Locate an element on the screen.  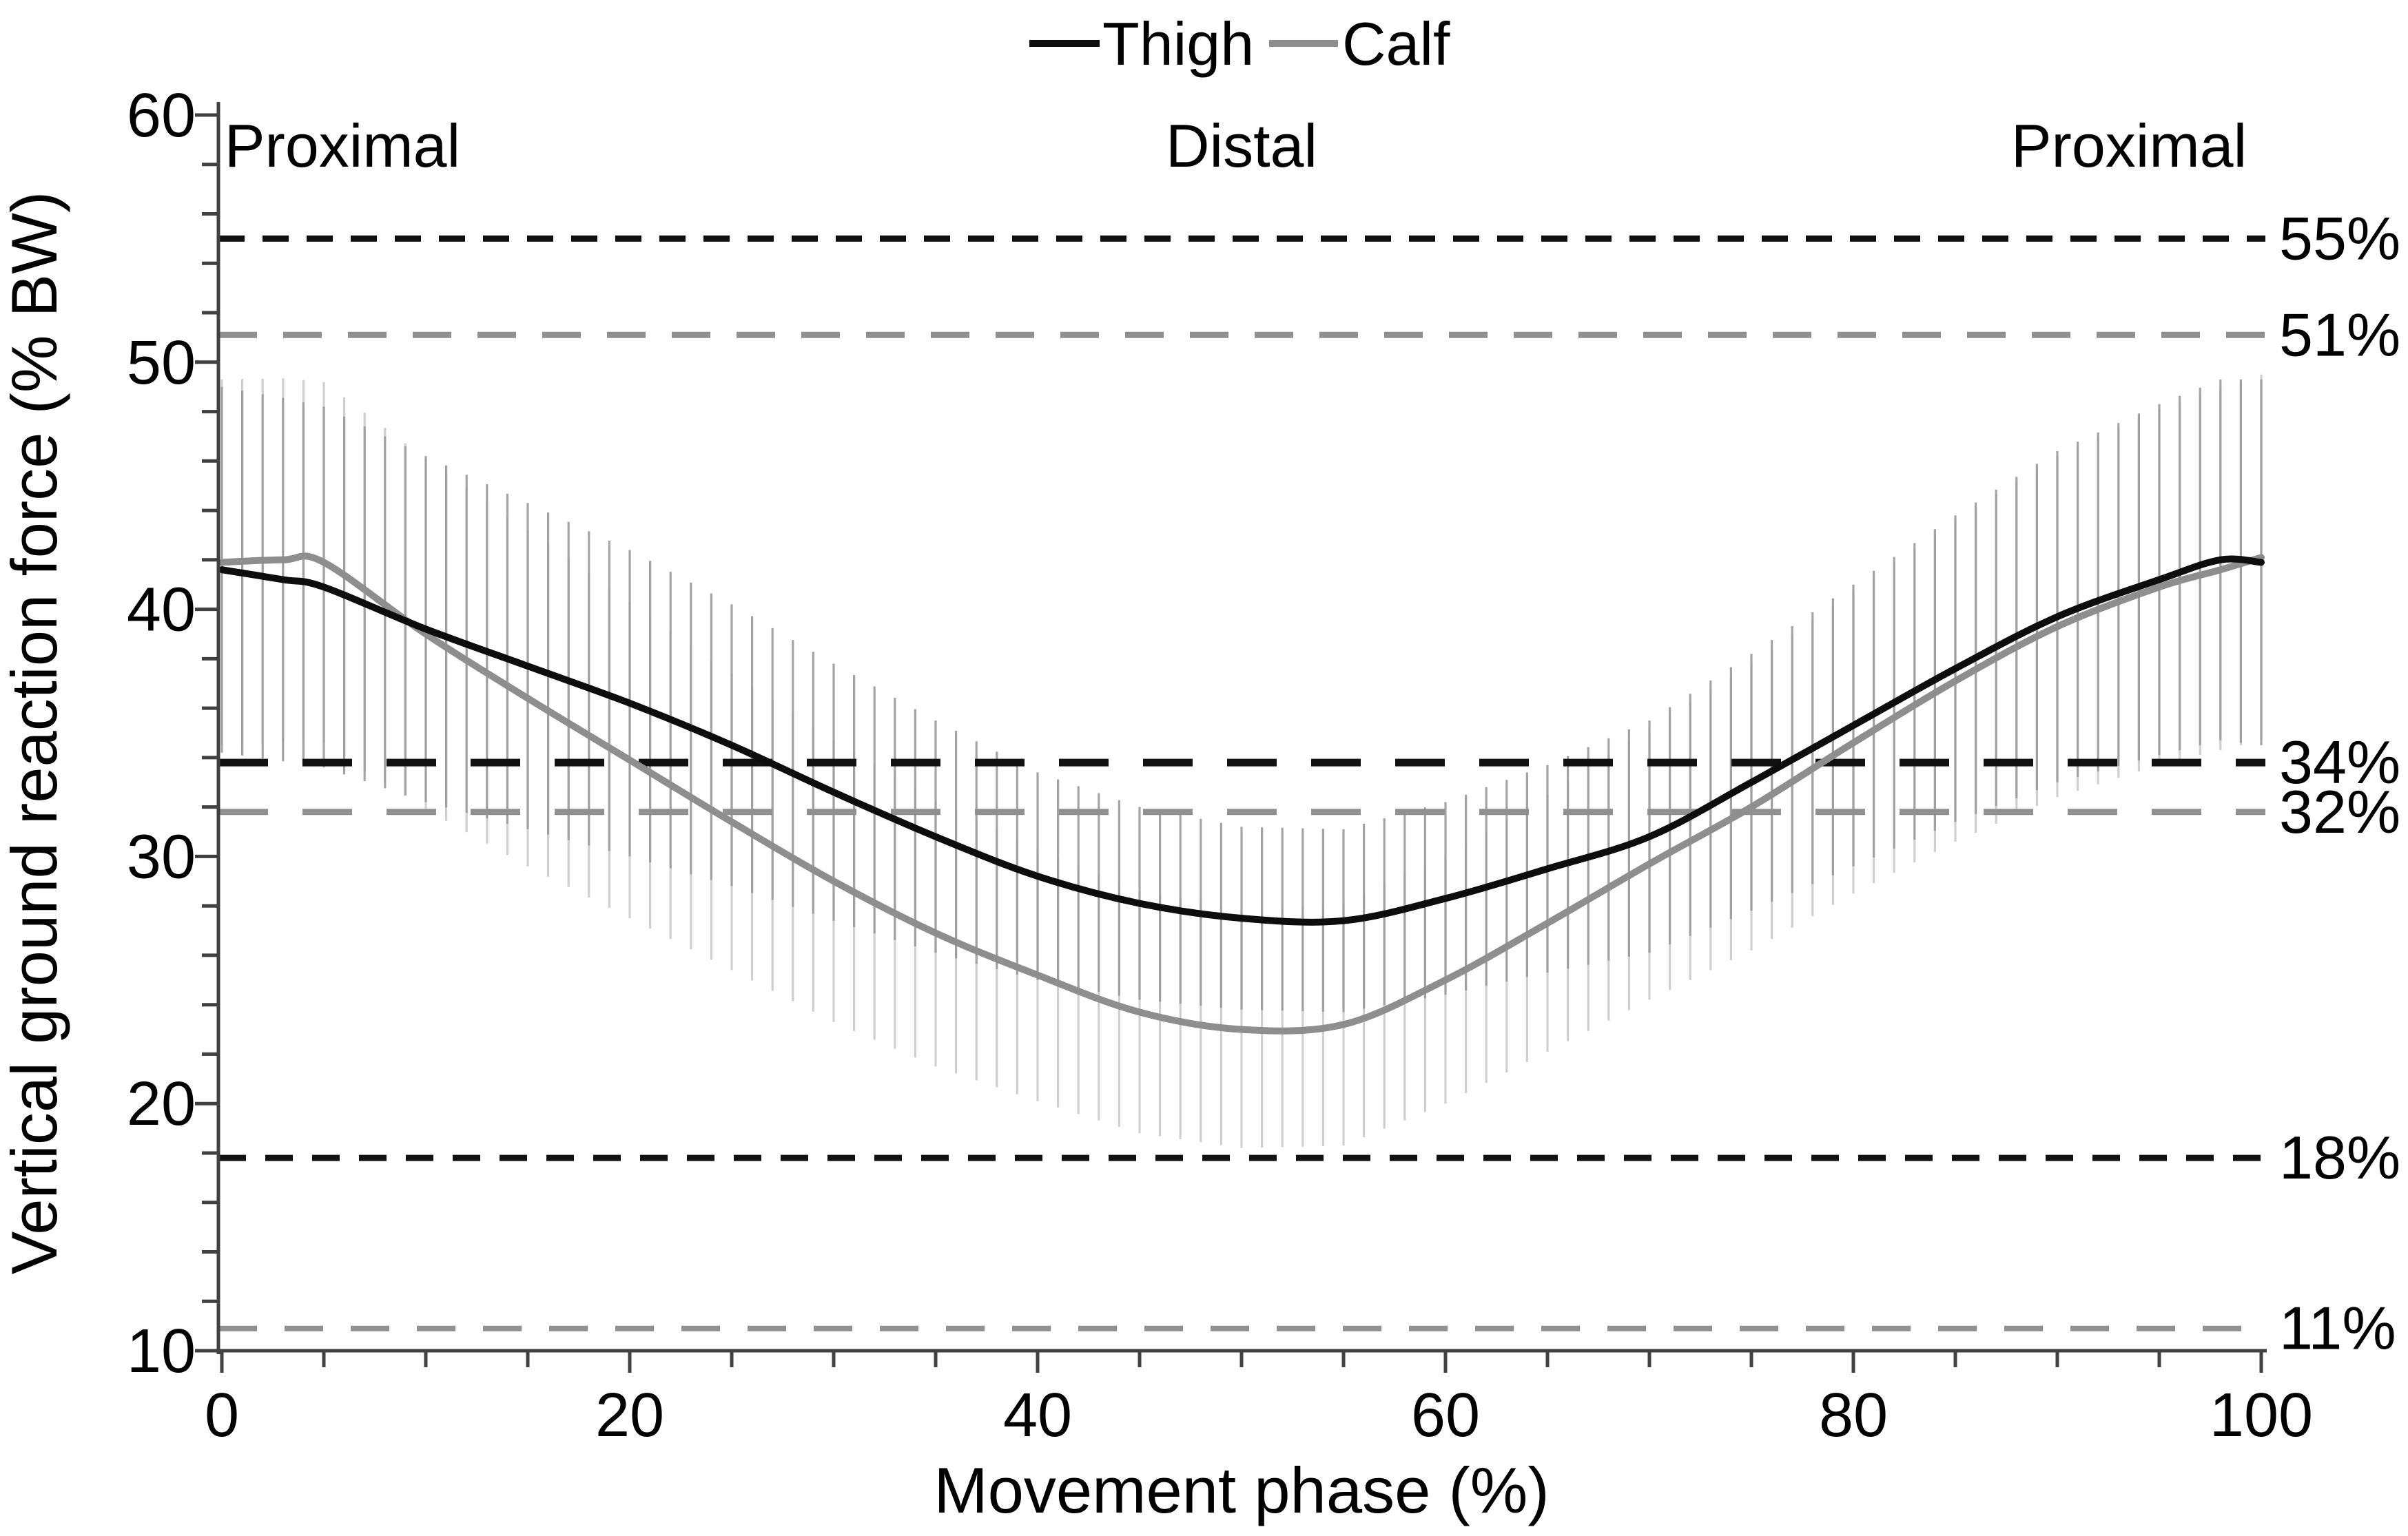
region-label-proximal-left: Proximal is located at coordinates (342, 146).